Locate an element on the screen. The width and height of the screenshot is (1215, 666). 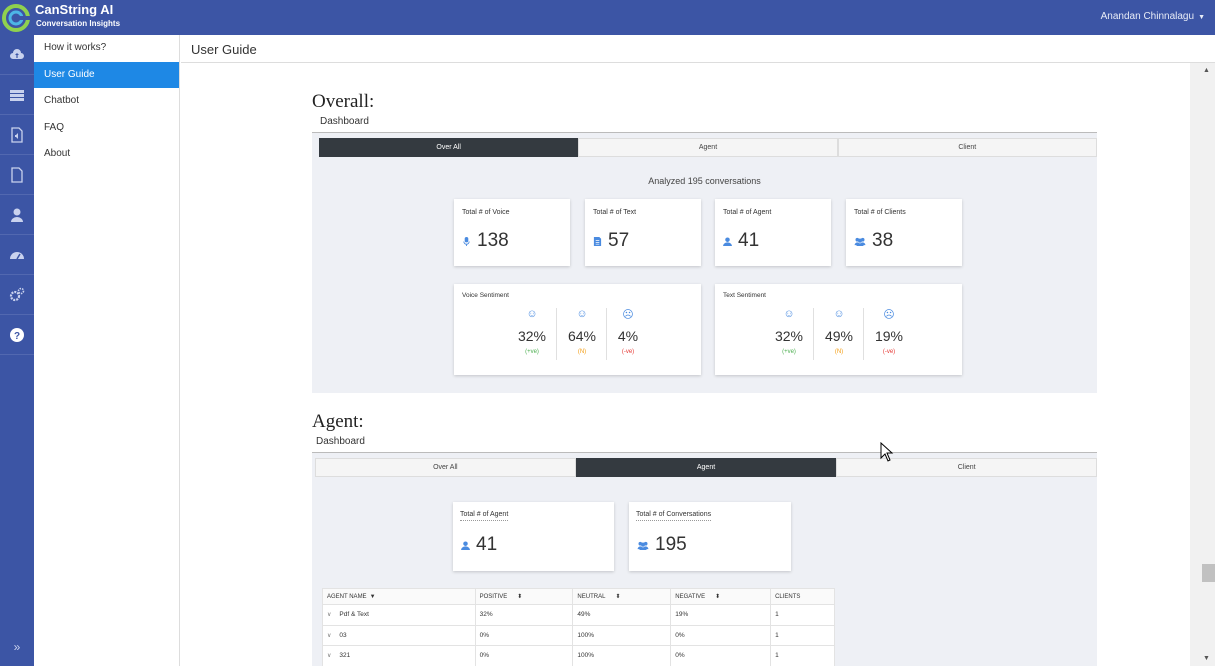
rail-document is located at coordinates (17, 175).